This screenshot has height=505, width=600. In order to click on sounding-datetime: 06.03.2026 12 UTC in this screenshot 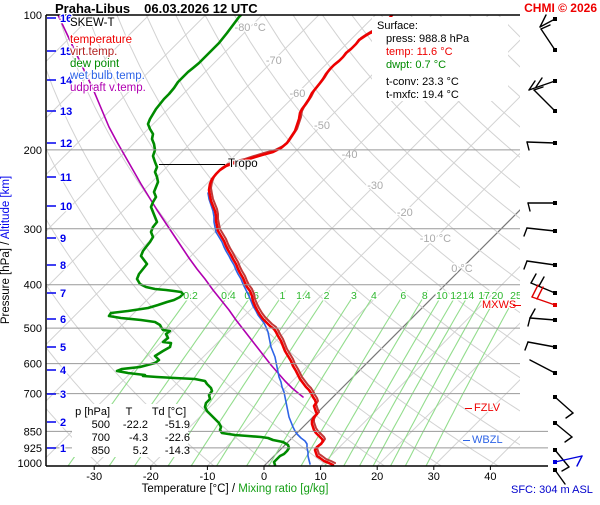, I will do `click(201, 8)`.